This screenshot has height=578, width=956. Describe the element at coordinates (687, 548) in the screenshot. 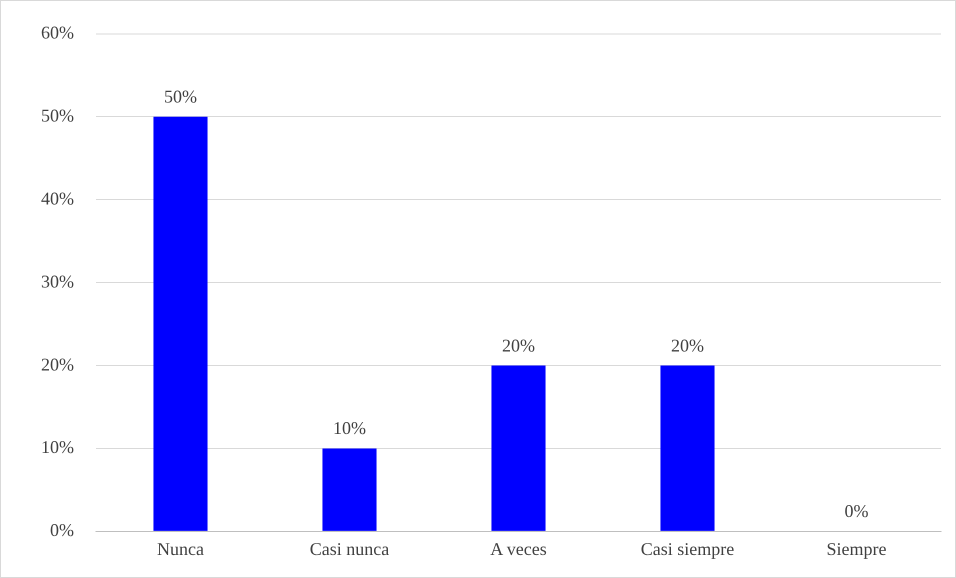

I see `x-tick-label: Casi siempre` at that location.